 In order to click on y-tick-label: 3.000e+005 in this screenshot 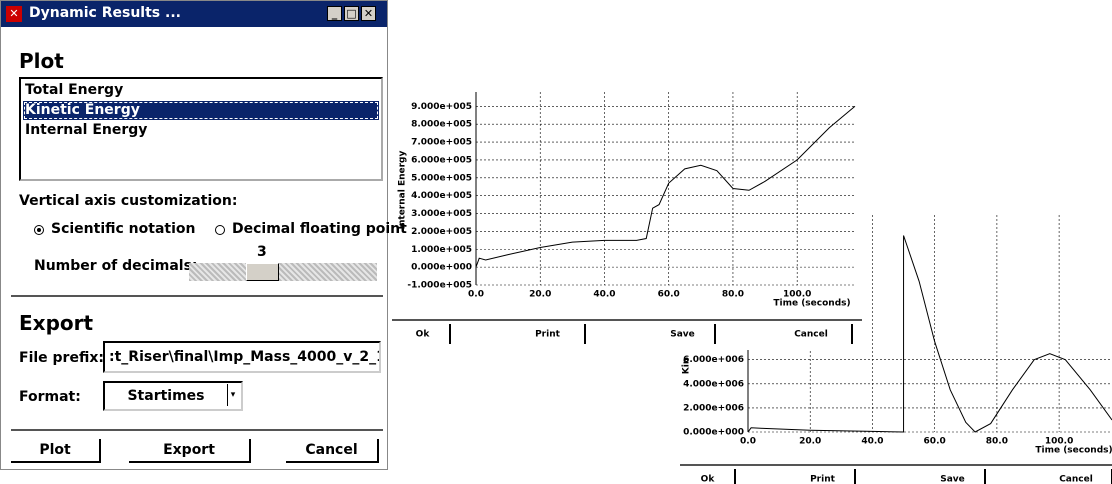, I will do `click(441, 214)`.